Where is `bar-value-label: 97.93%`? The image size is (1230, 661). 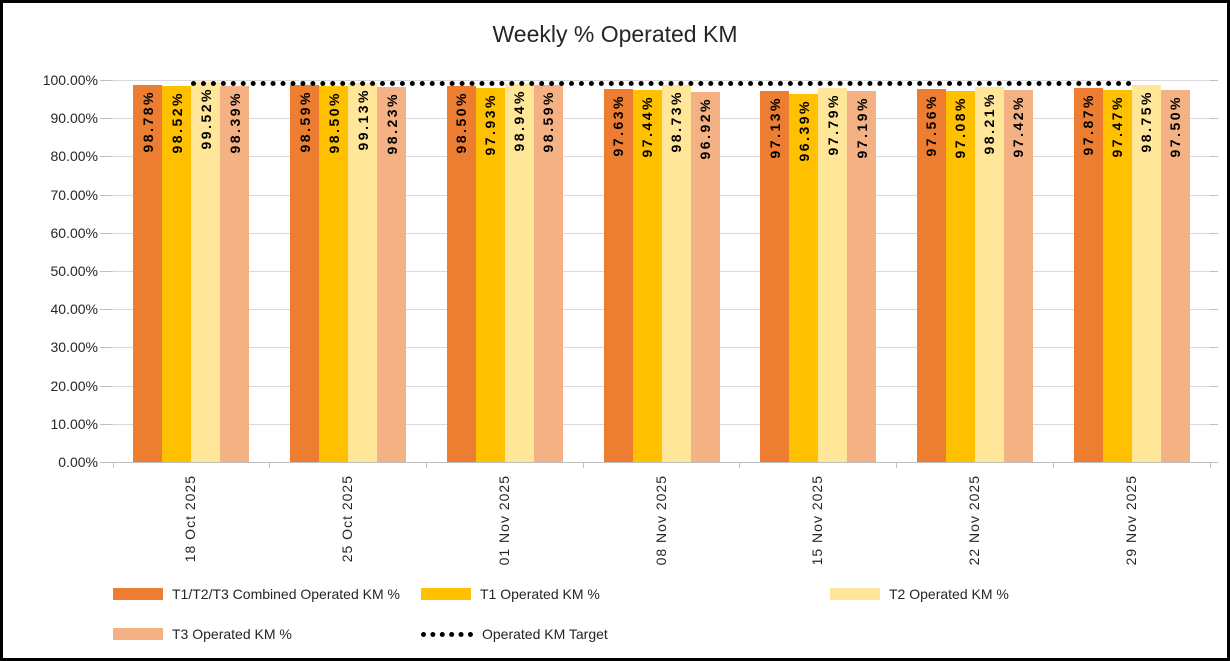 bar-value-label: 97.93% is located at coordinates (490, 124).